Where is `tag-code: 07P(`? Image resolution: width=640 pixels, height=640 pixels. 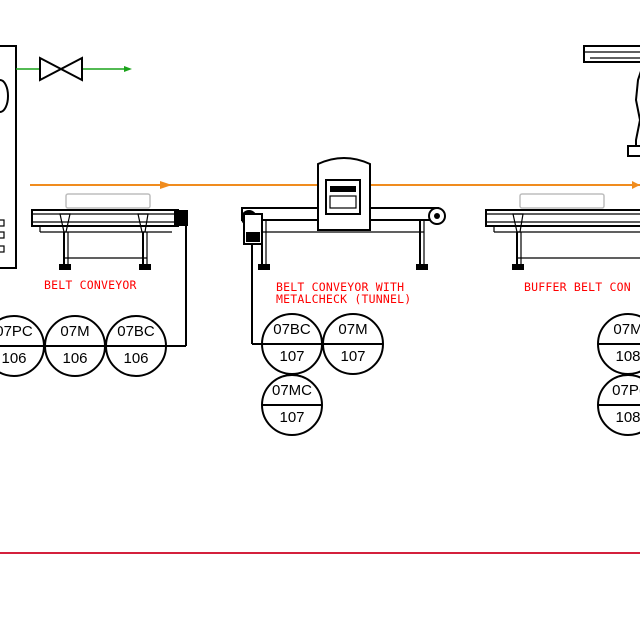 tag-code: 07P( is located at coordinates (626, 390).